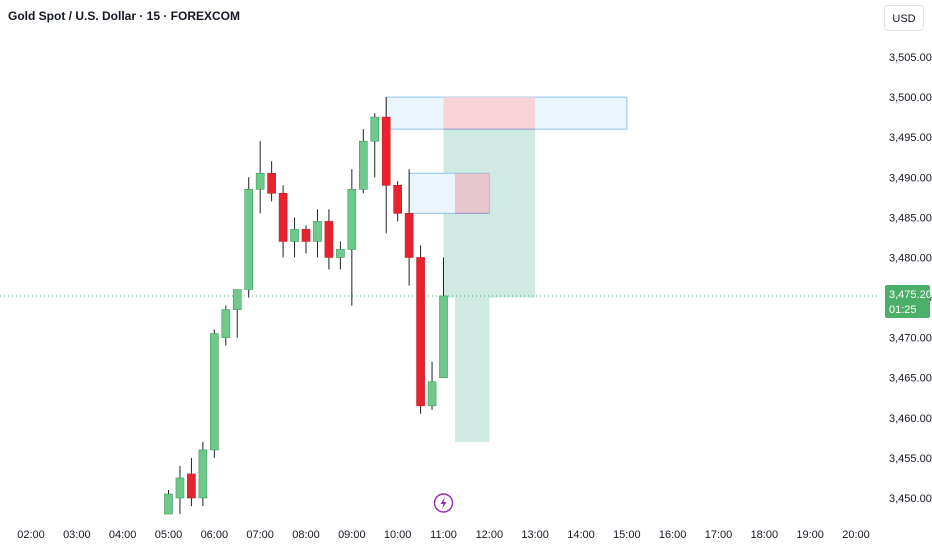 This screenshot has width=932, height=550. What do you see at coordinates (719, 535) in the screenshot?
I see `time-tick-label: 17:00` at bounding box center [719, 535].